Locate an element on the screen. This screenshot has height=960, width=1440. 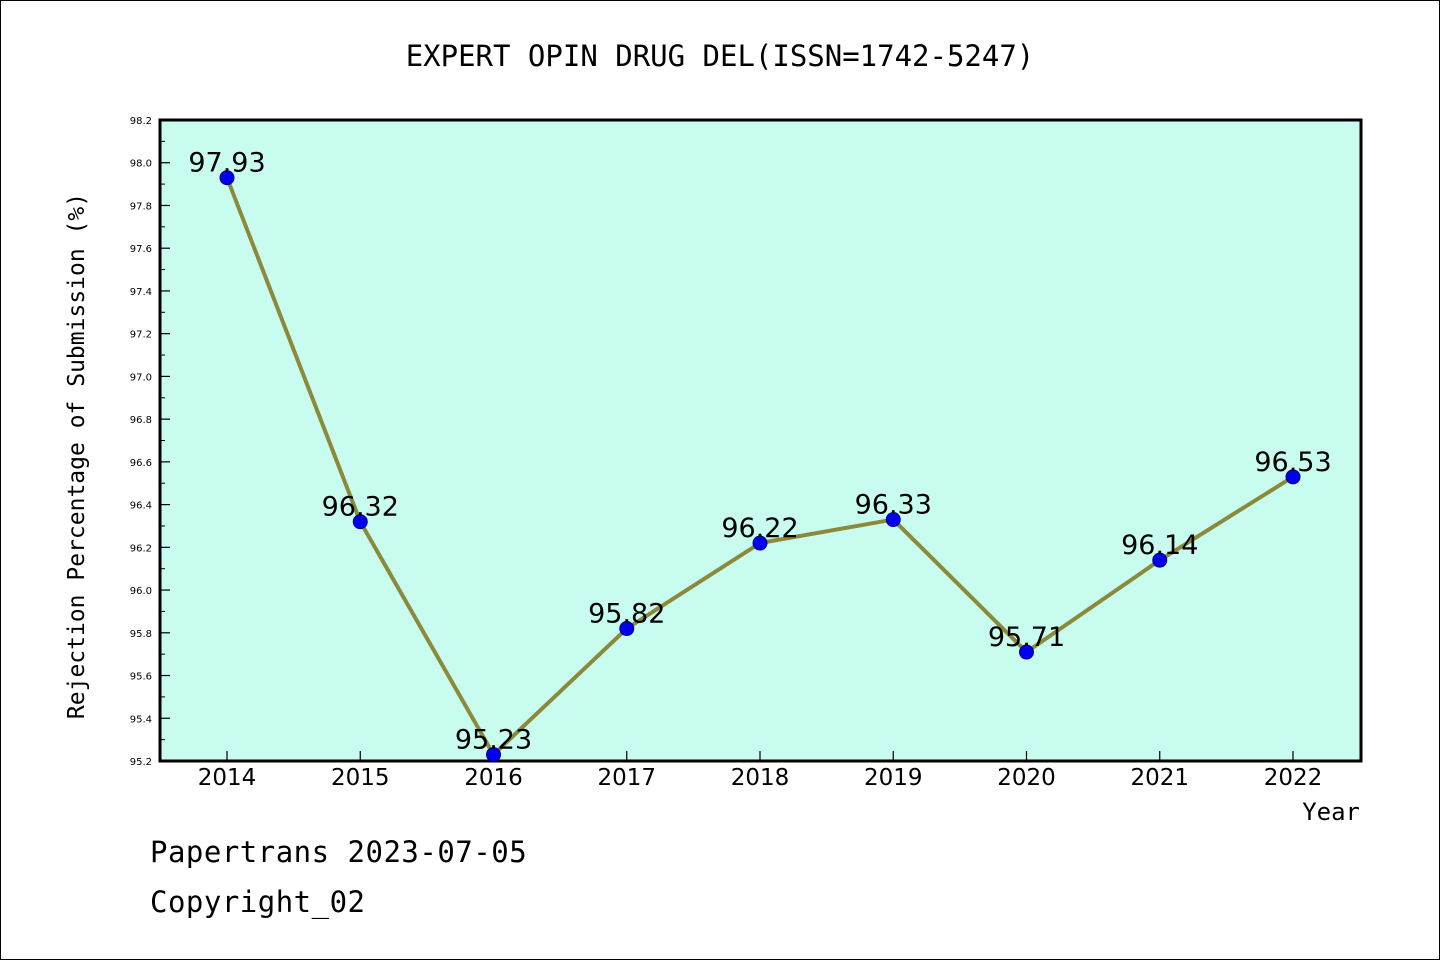
chart-title: EXPERT OPIN DRUG DEL(ISSN=1742-5247) is located at coordinates (720, 56).